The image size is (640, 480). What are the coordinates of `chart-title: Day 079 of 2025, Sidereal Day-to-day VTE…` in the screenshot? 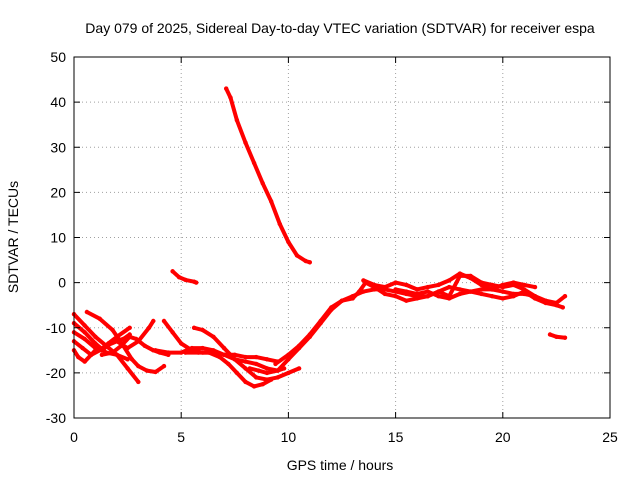 It's located at (340, 28).